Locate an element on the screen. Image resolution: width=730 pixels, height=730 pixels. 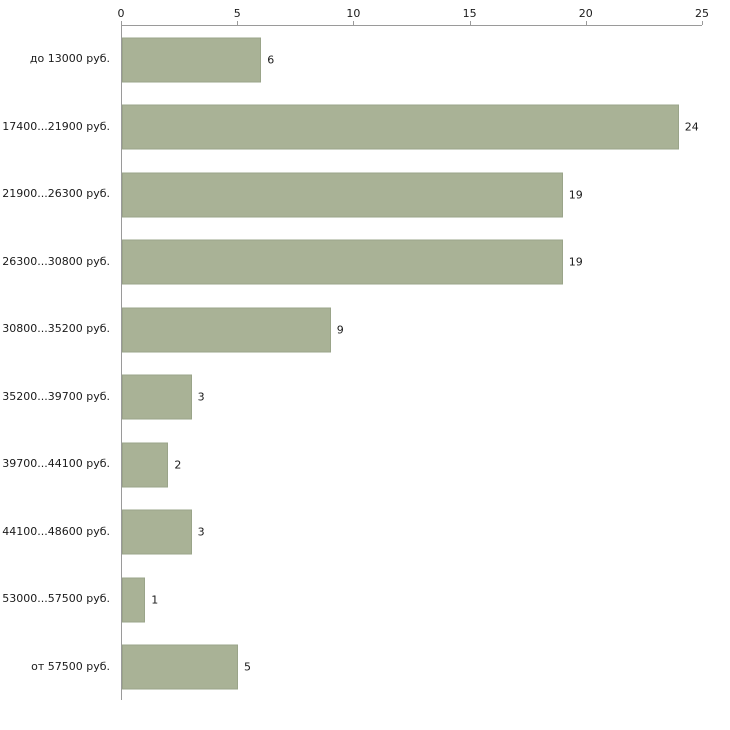
bar-row: 2 is located at coordinates (412, 465).